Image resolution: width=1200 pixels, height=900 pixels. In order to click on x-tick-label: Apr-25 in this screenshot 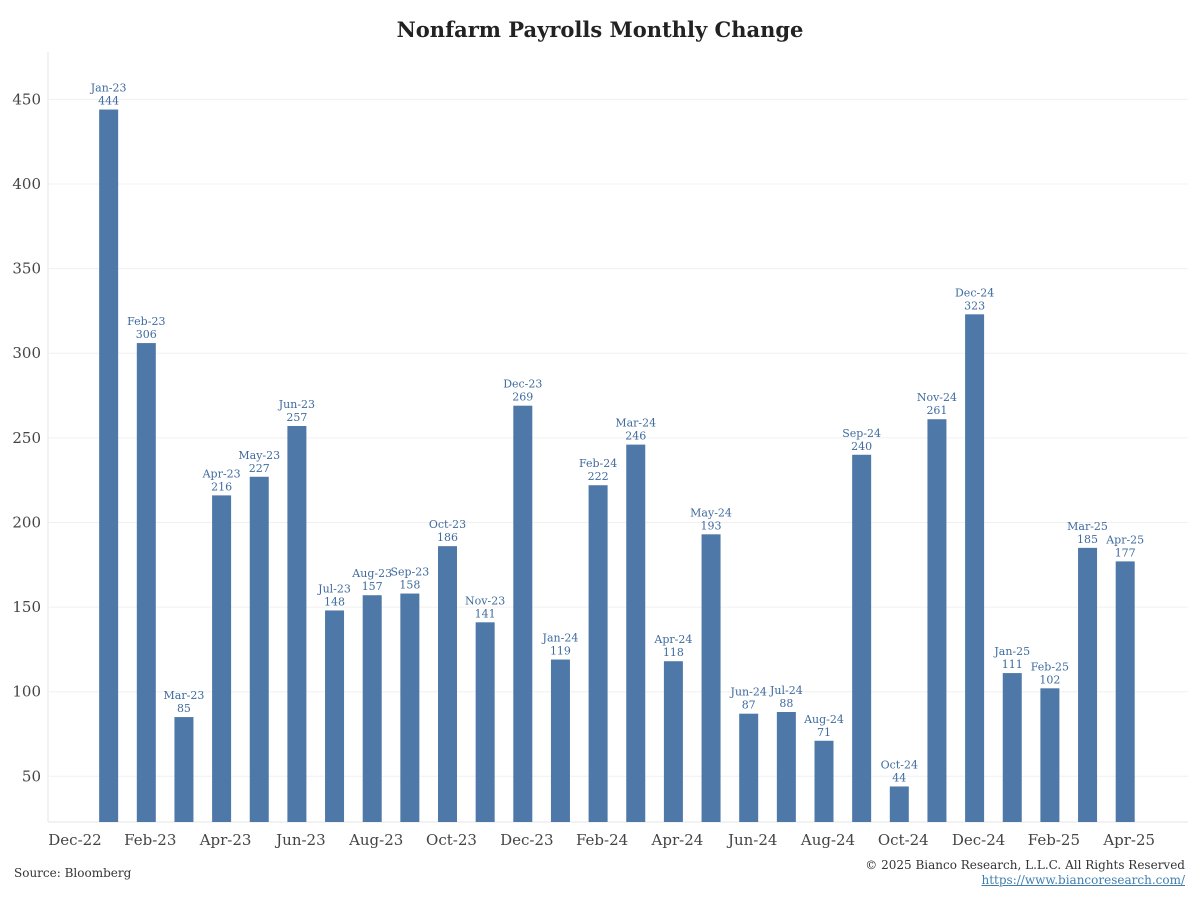, I will do `click(1128, 840)`.